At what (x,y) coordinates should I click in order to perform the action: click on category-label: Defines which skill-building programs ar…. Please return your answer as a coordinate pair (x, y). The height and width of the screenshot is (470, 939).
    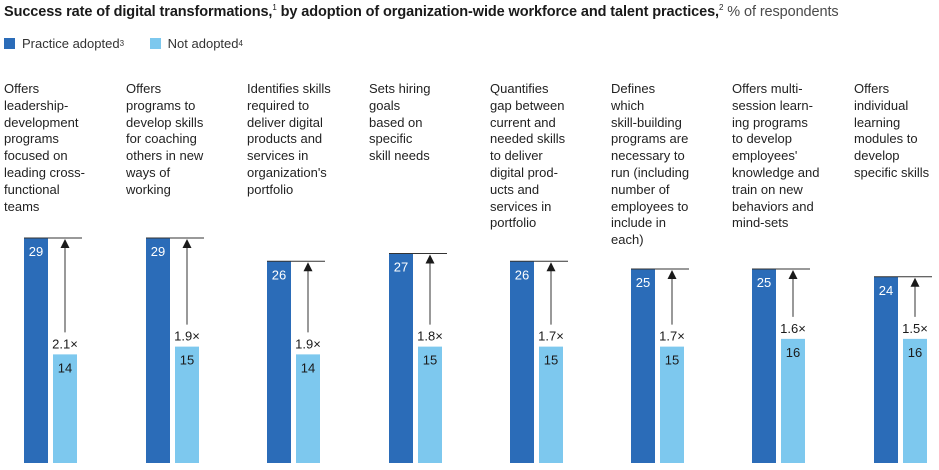
    Looking at the image, I should click on (650, 164).